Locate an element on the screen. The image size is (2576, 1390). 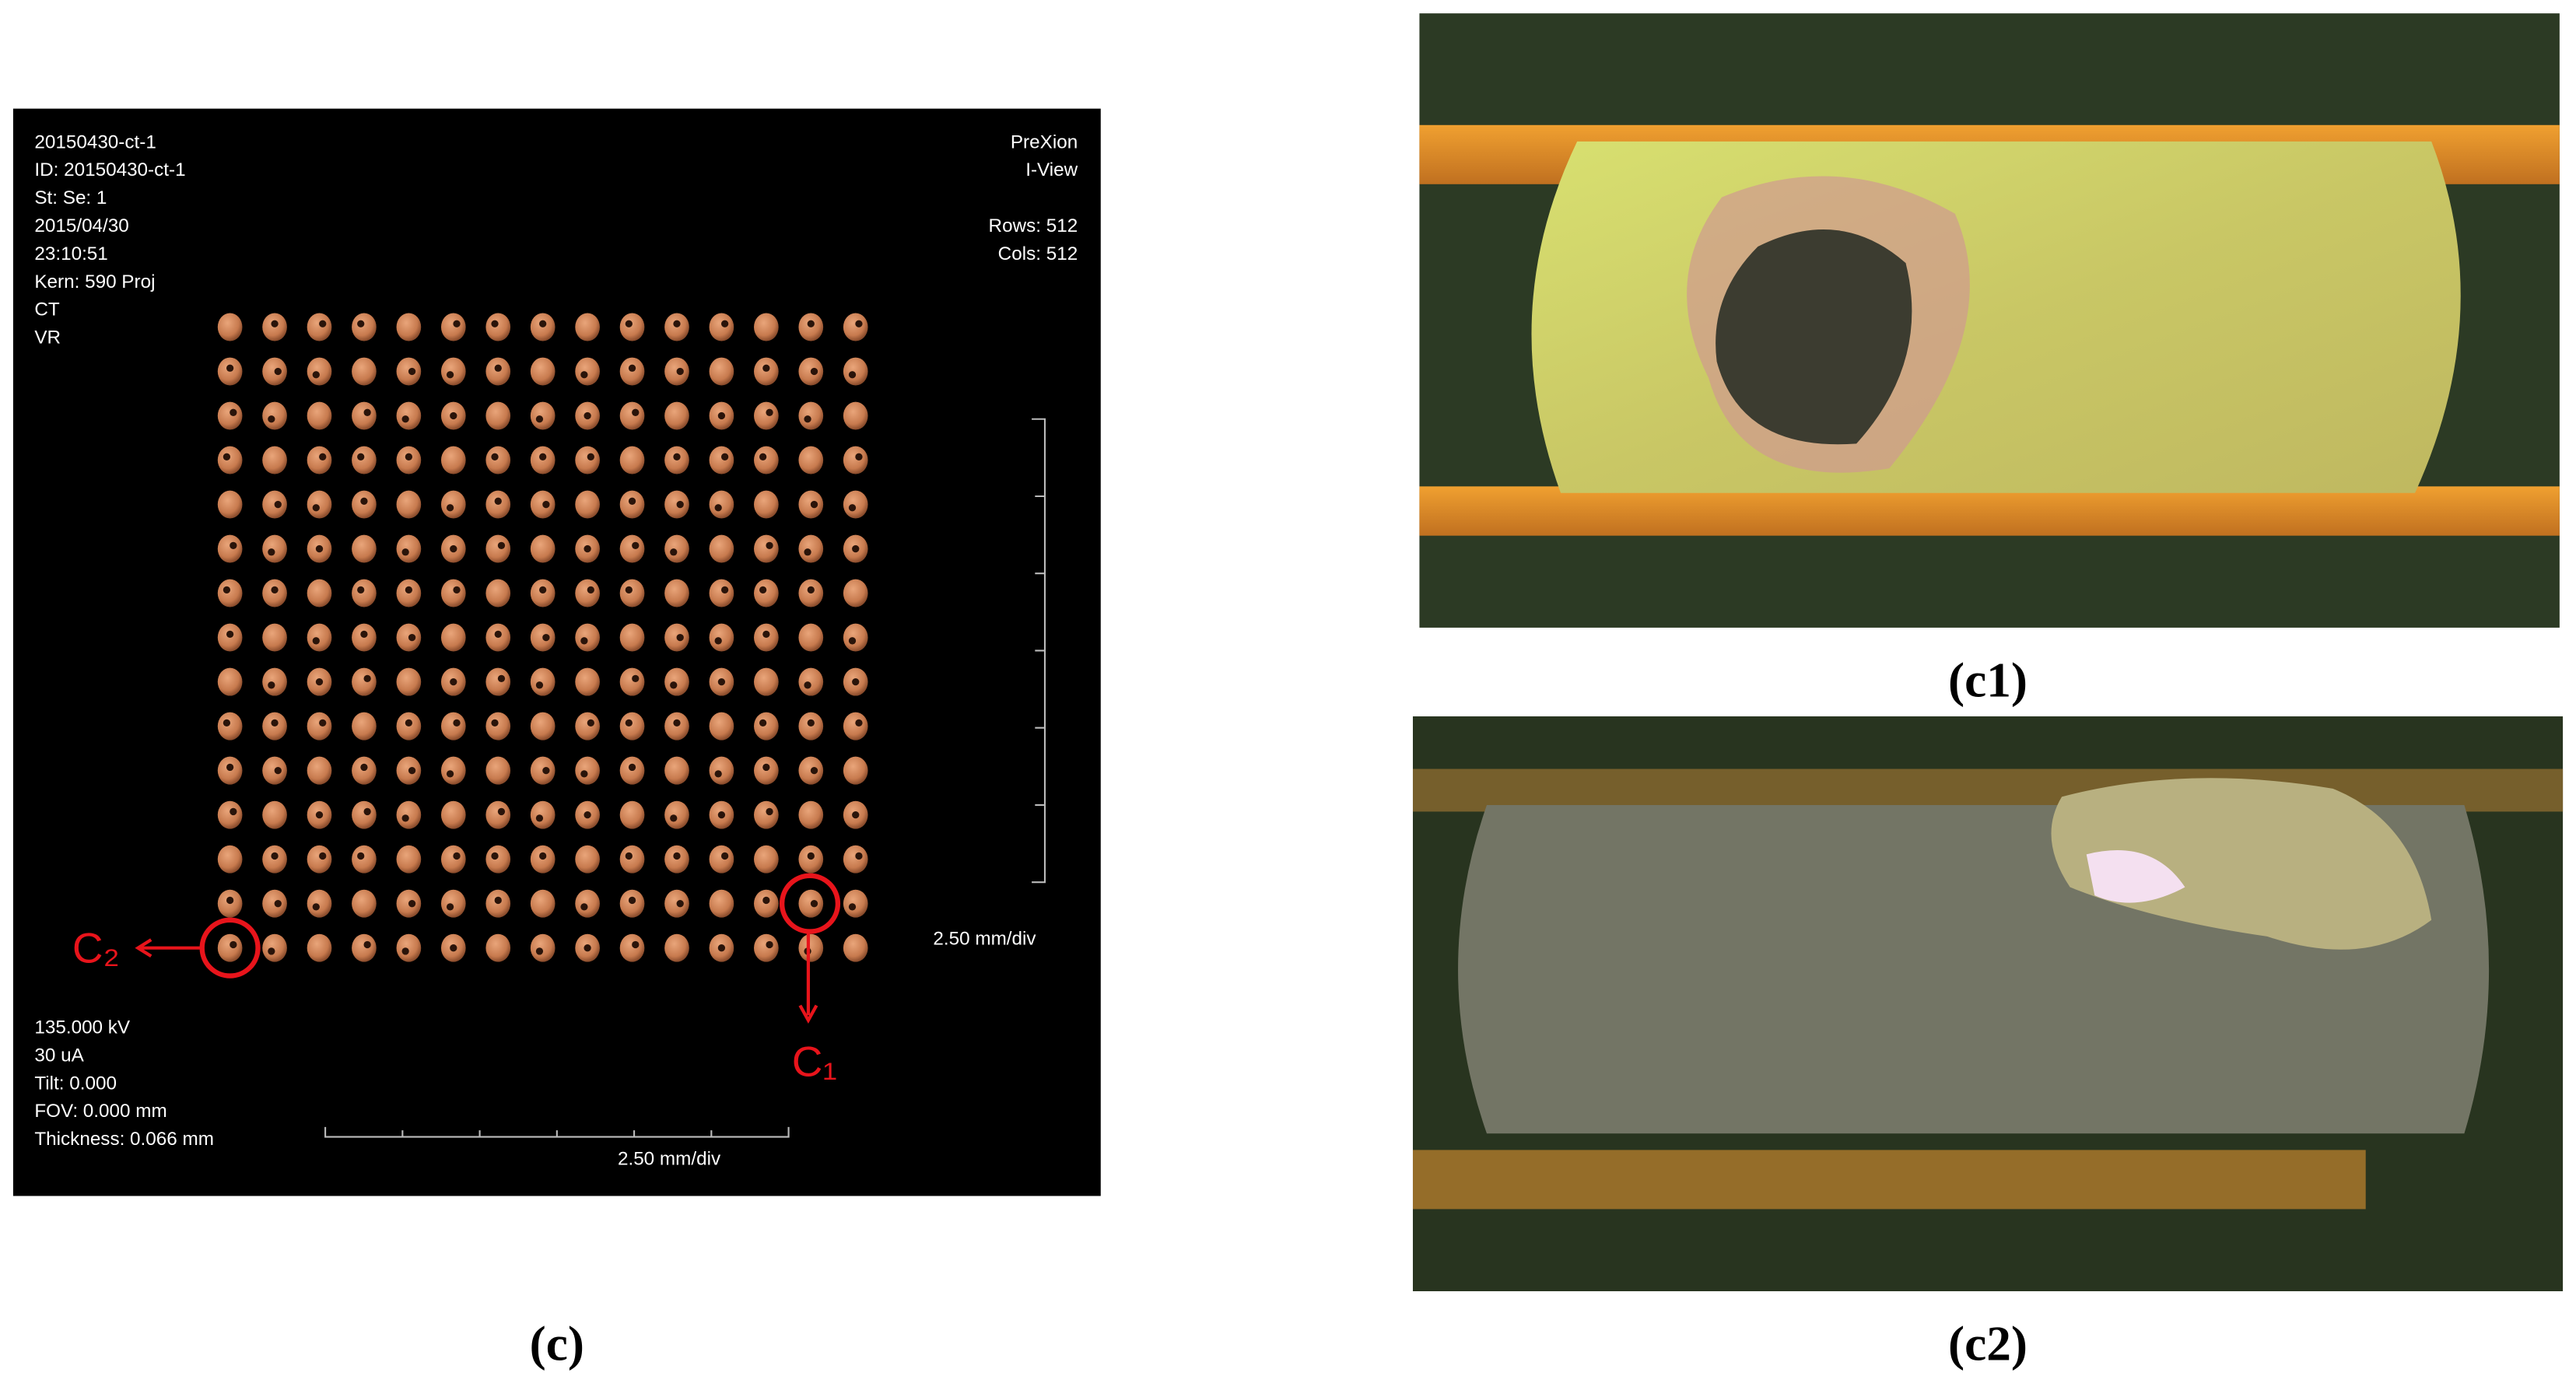
markers is located at coordinates (488, 948).